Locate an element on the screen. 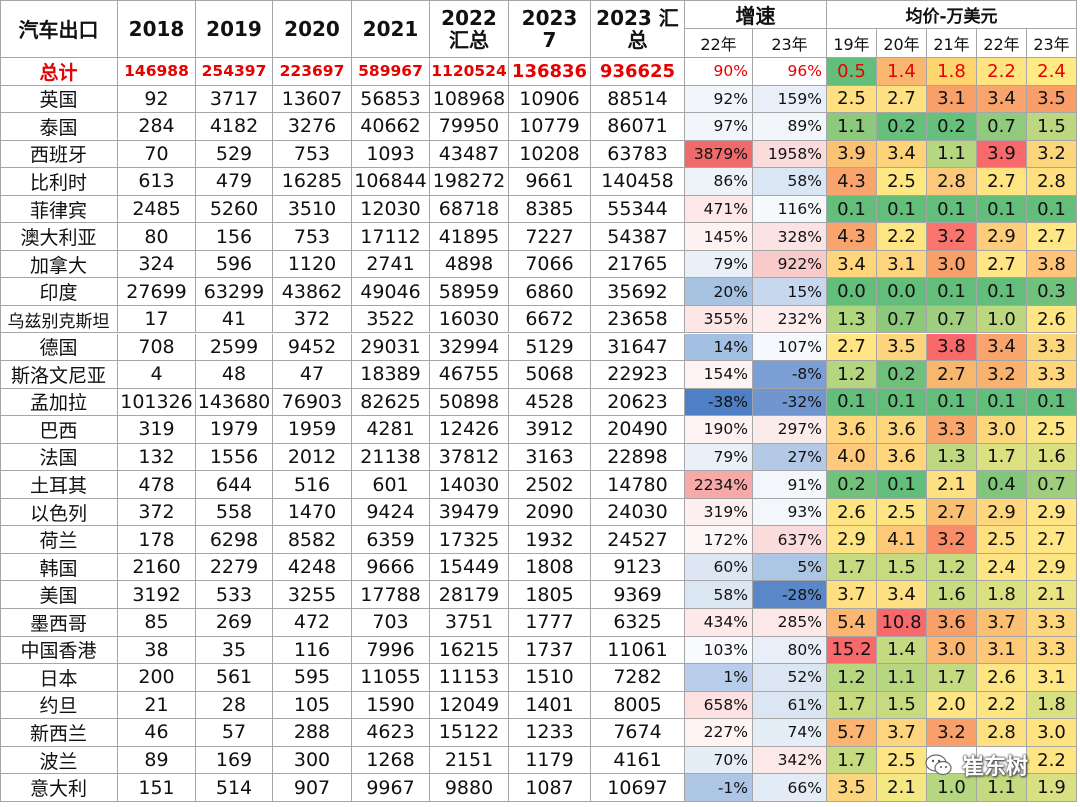  row-country: 孟加拉 is located at coordinates (59, 402).